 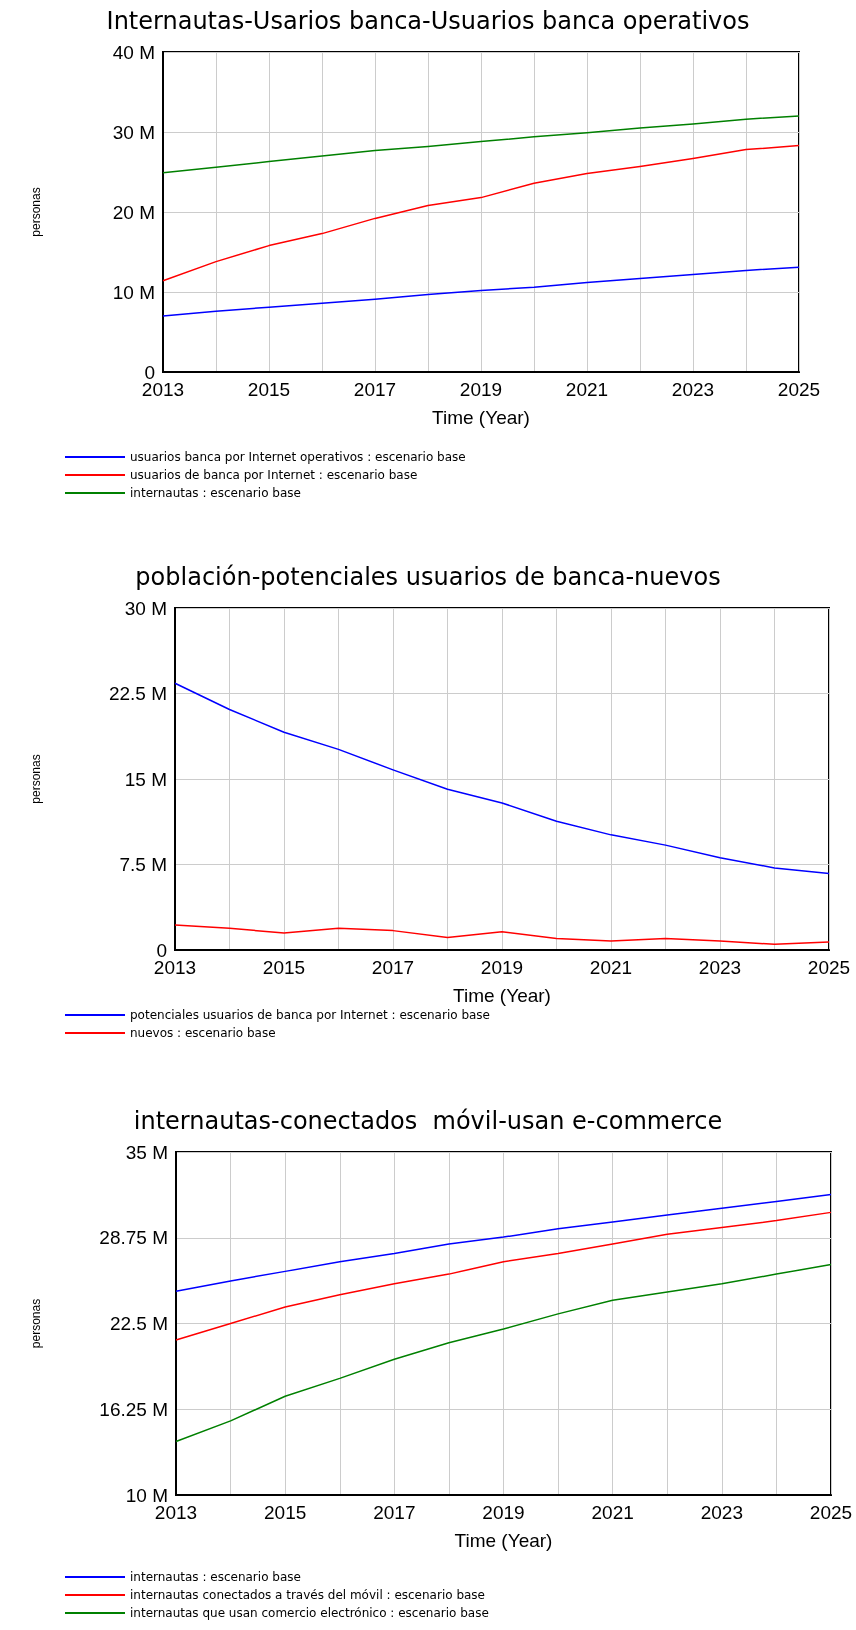 I want to click on chart-title: Internautas-Usarios banca-Usuarios banca operativos, so click(x=428, y=21).